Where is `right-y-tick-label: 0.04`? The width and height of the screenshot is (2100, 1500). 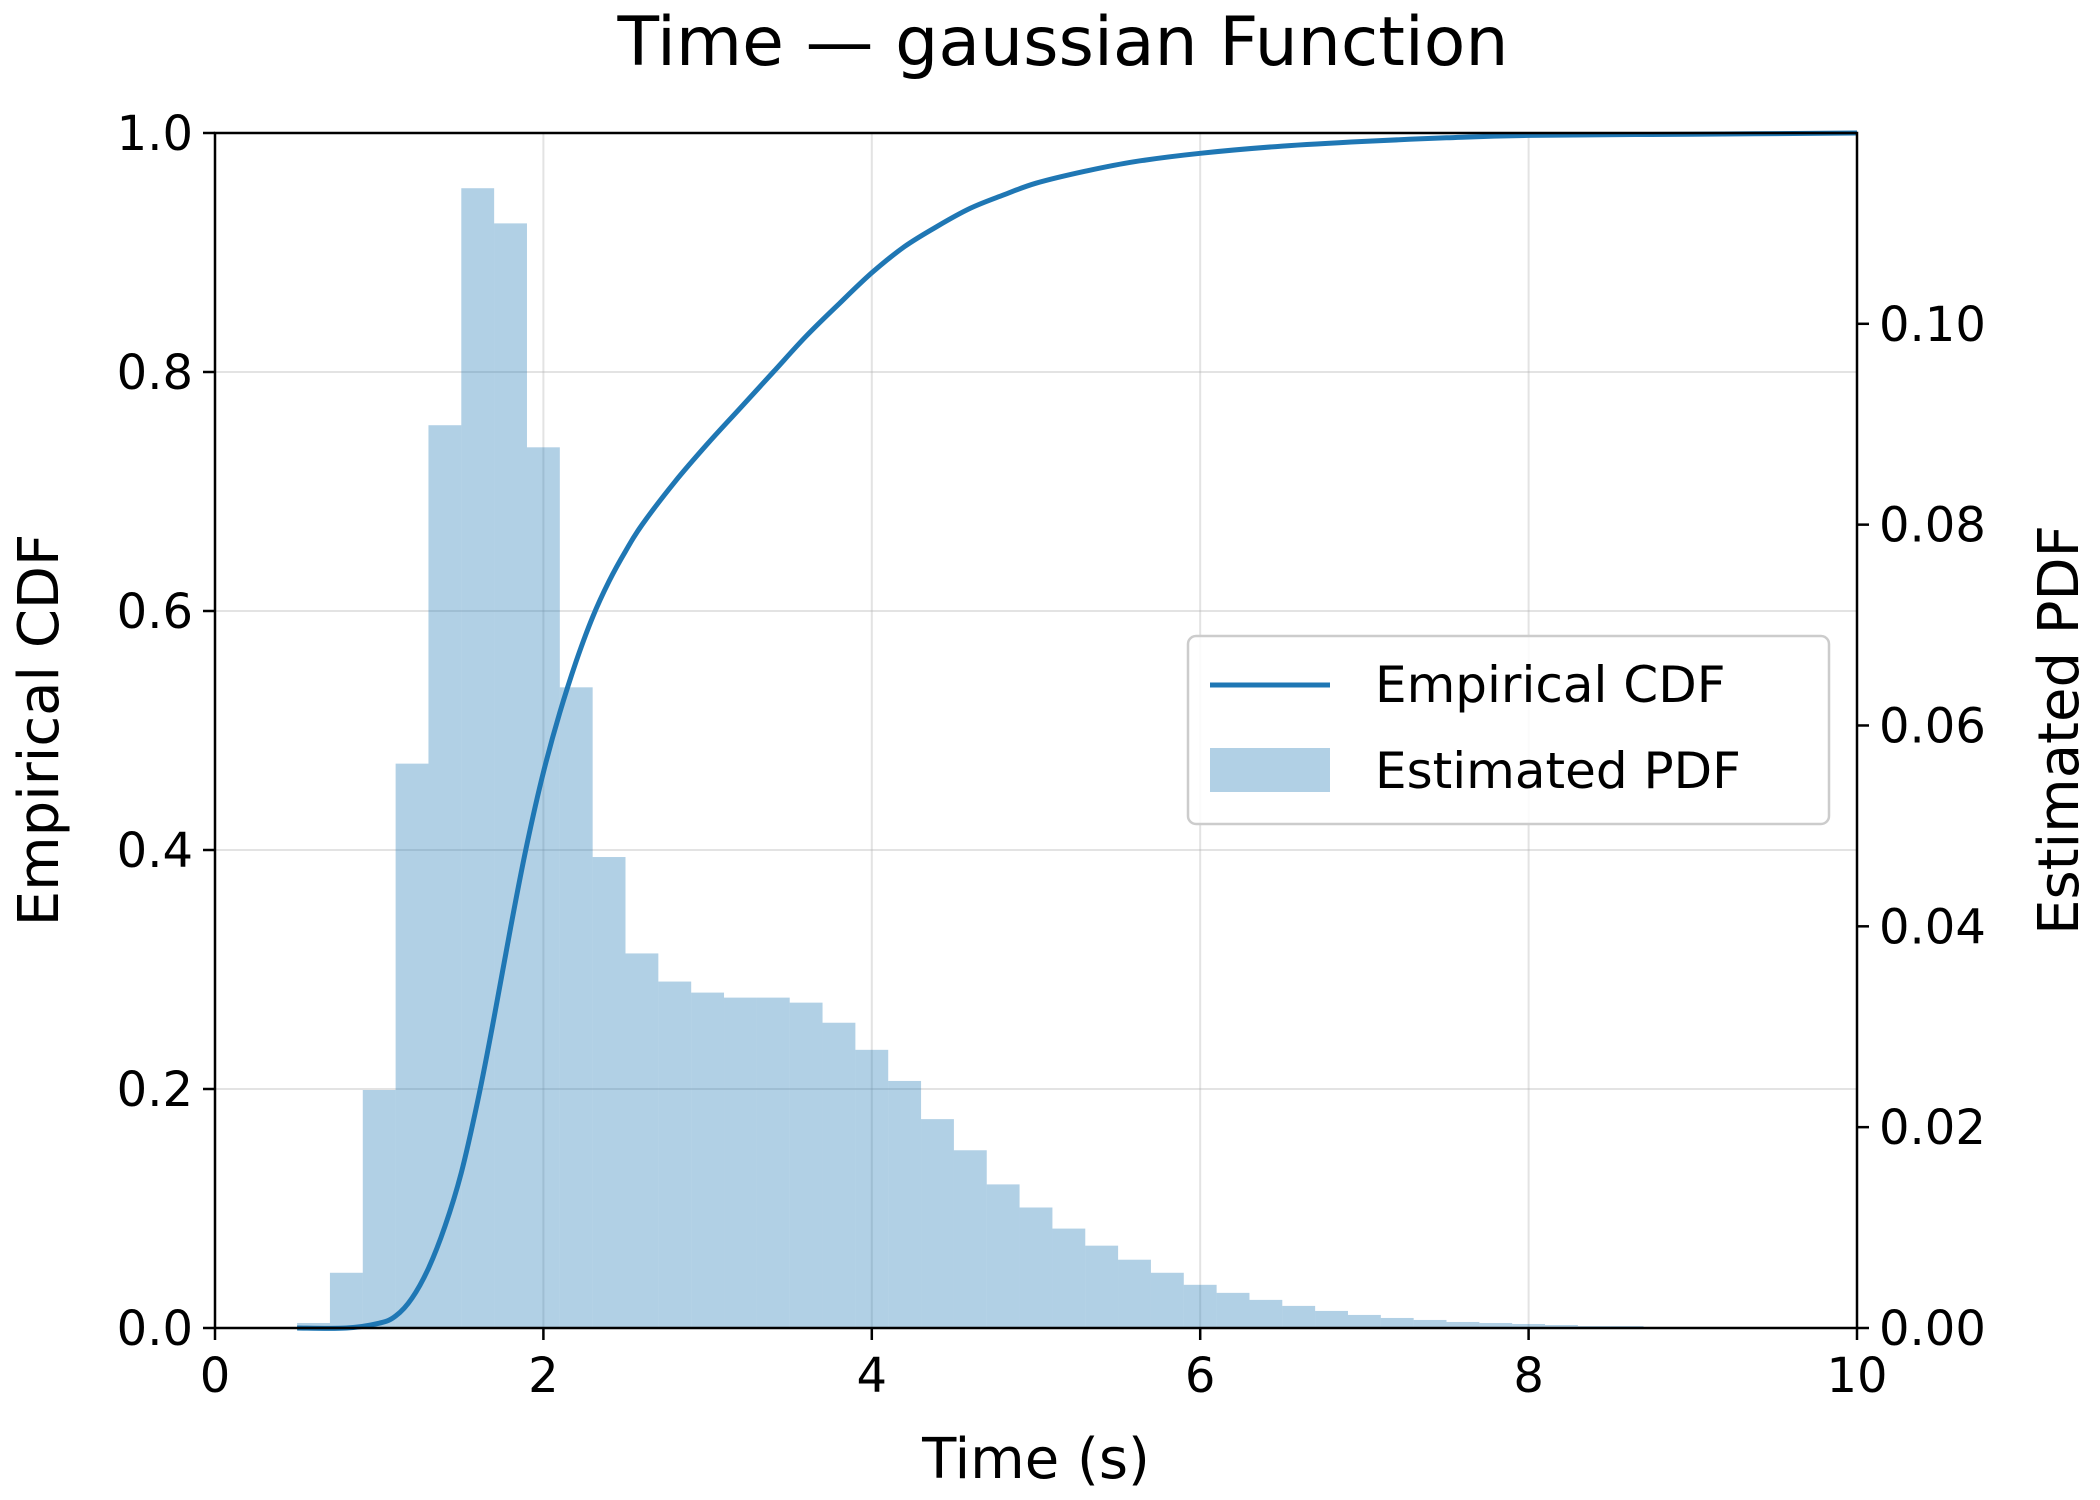 right-y-tick-label: 0.04 is located at coordinates (1932, 927).